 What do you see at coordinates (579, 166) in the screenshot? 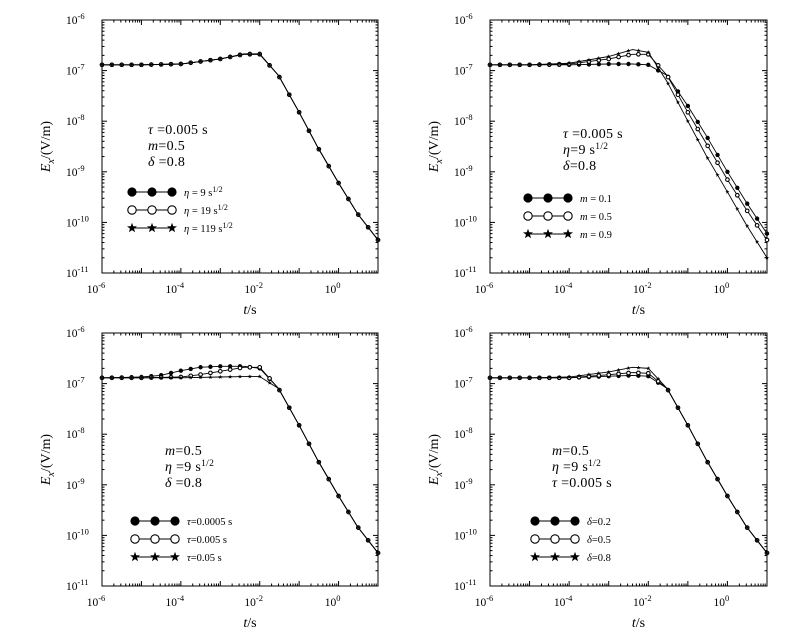
I see `param-text: δ=0.8` at bounding box center [579, 166].